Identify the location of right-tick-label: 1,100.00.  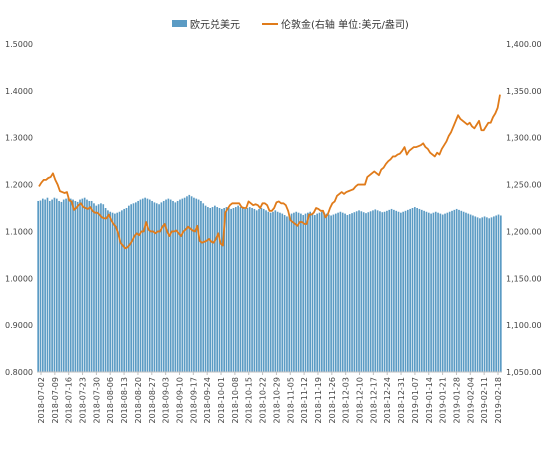
(524, 325).